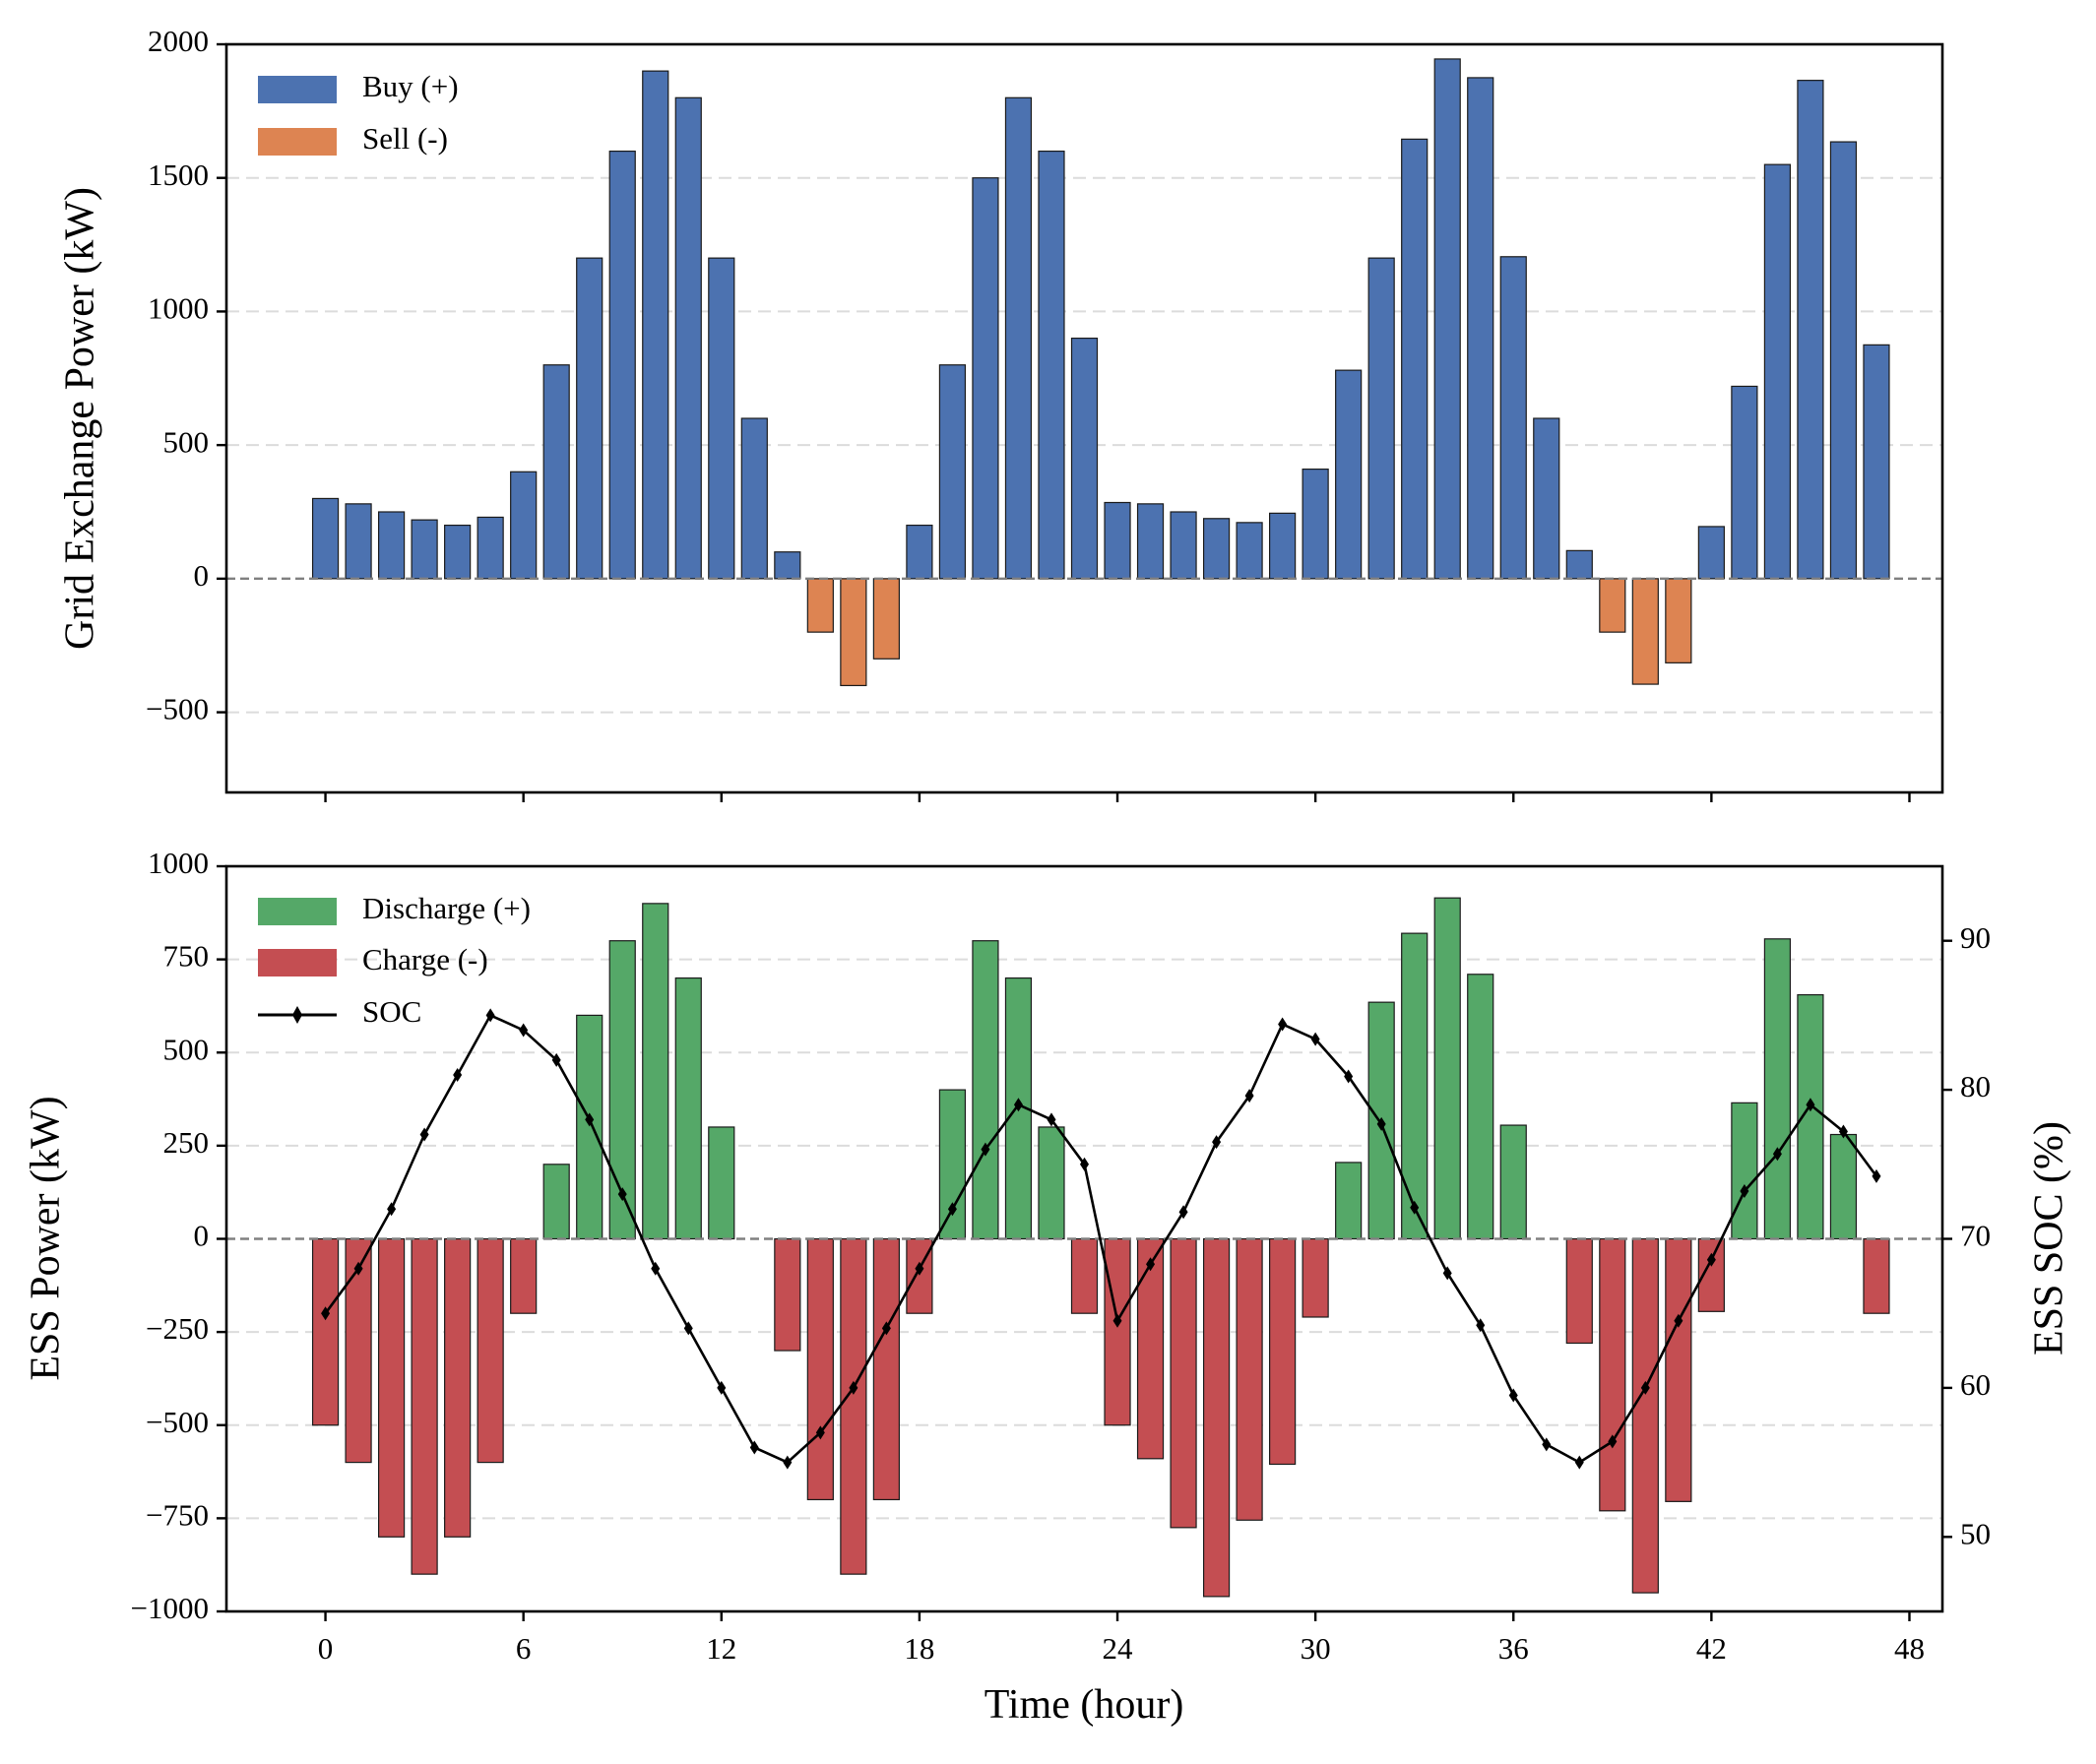 The height and width of the screenshot is (1764, 2096). What do you see at coordinates (178, 863) in the screenshot?
I see `bottom-ytick-label: 1000` at bounding box center [178, 863].